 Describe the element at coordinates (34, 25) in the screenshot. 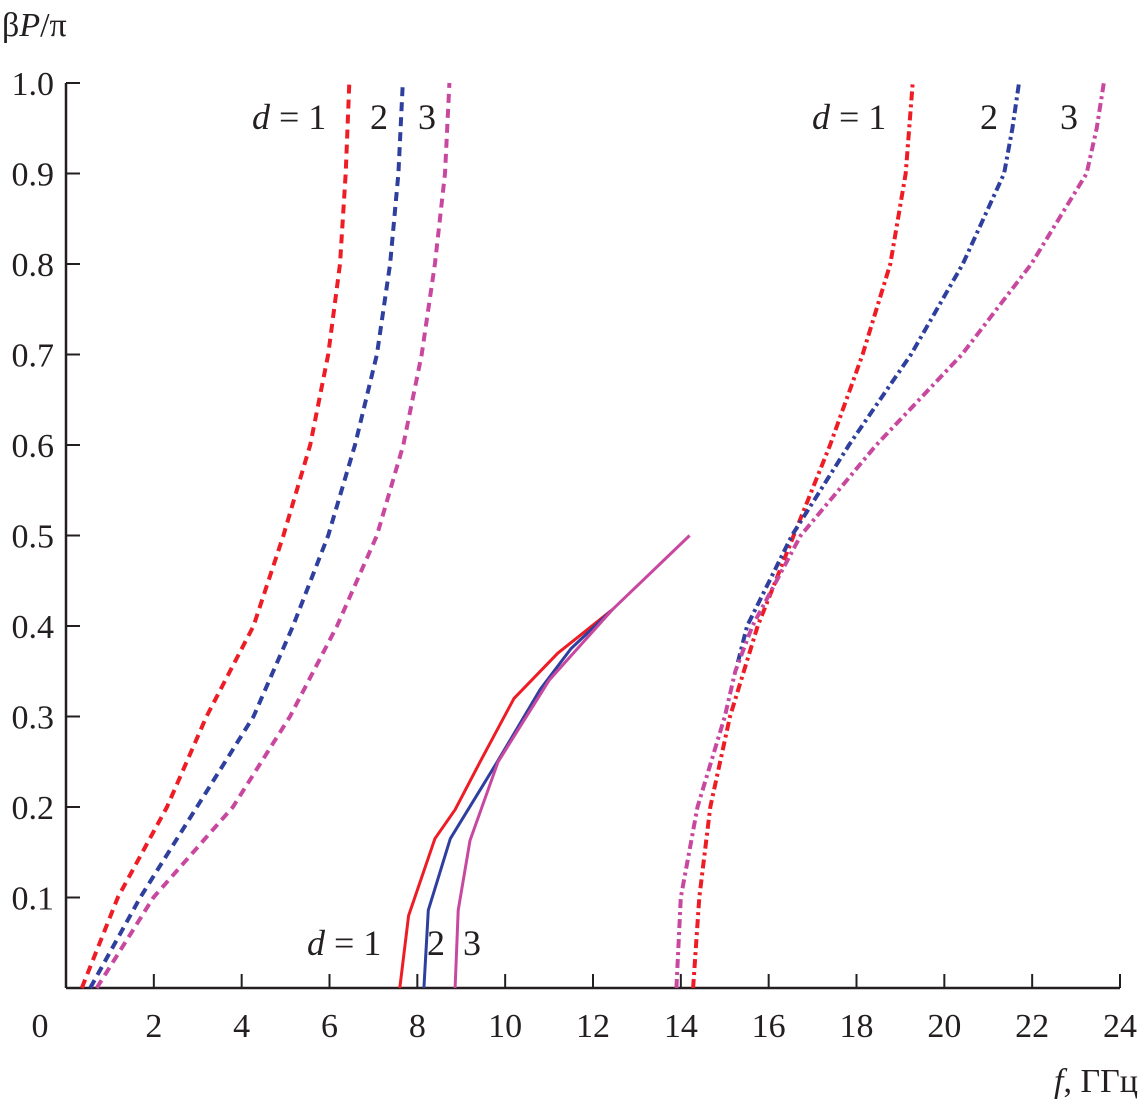

I see `y-axis-label: βP/π` at that location.